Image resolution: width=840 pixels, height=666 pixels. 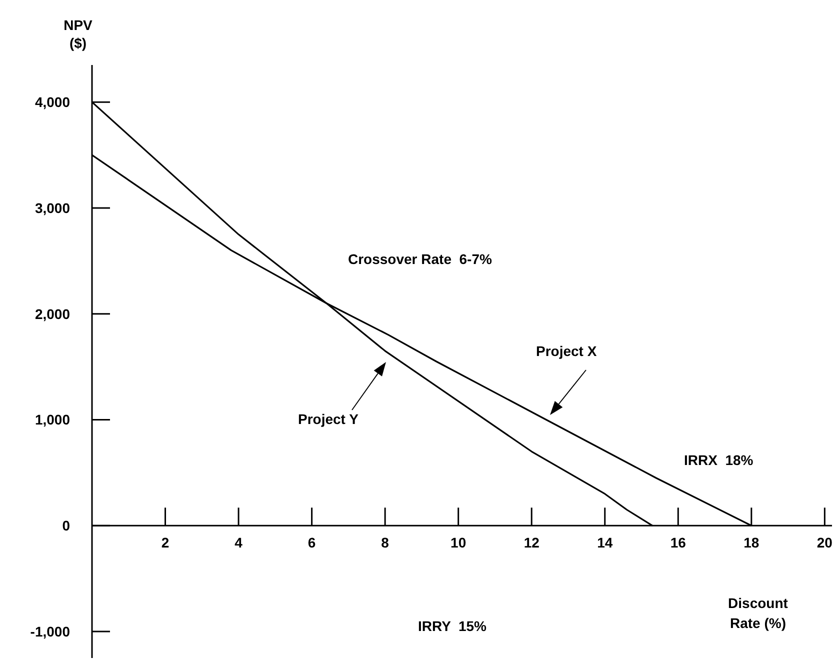 What do you see at coordinates (678, 542) in the screenshot?
I see `x-tick-label: 16` at bounding box center [678, 542].